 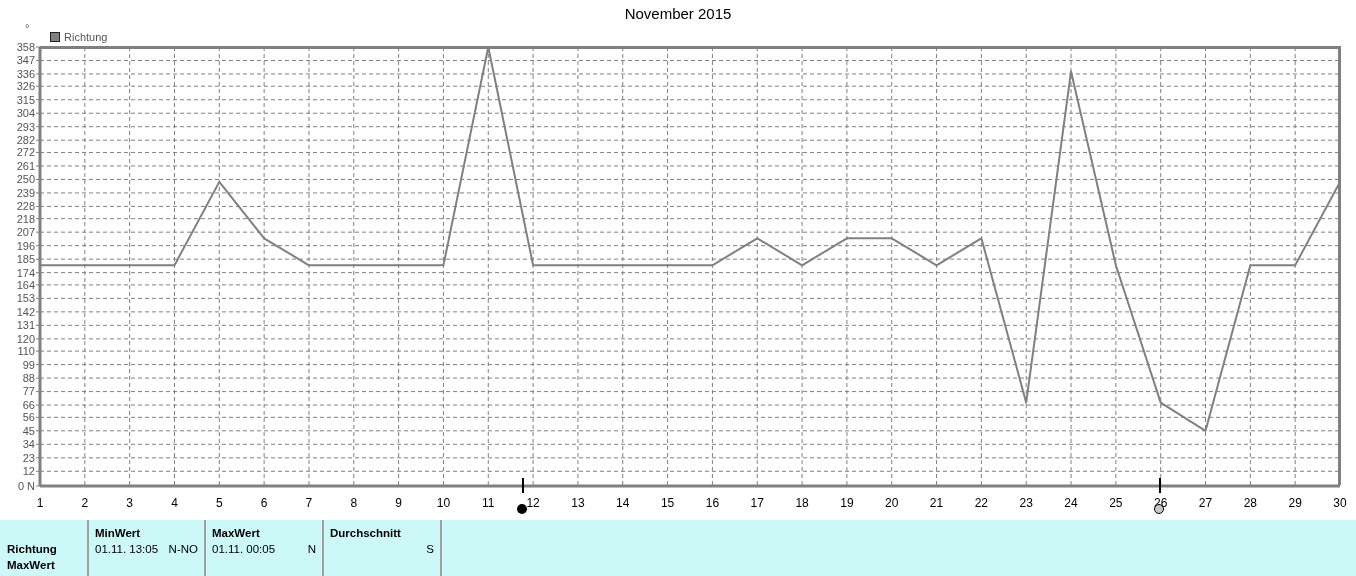 What do you see at coordinates (25, 325) in the screenshot?
I see `y-tick-label: 131` at bounding box center [25, 325].